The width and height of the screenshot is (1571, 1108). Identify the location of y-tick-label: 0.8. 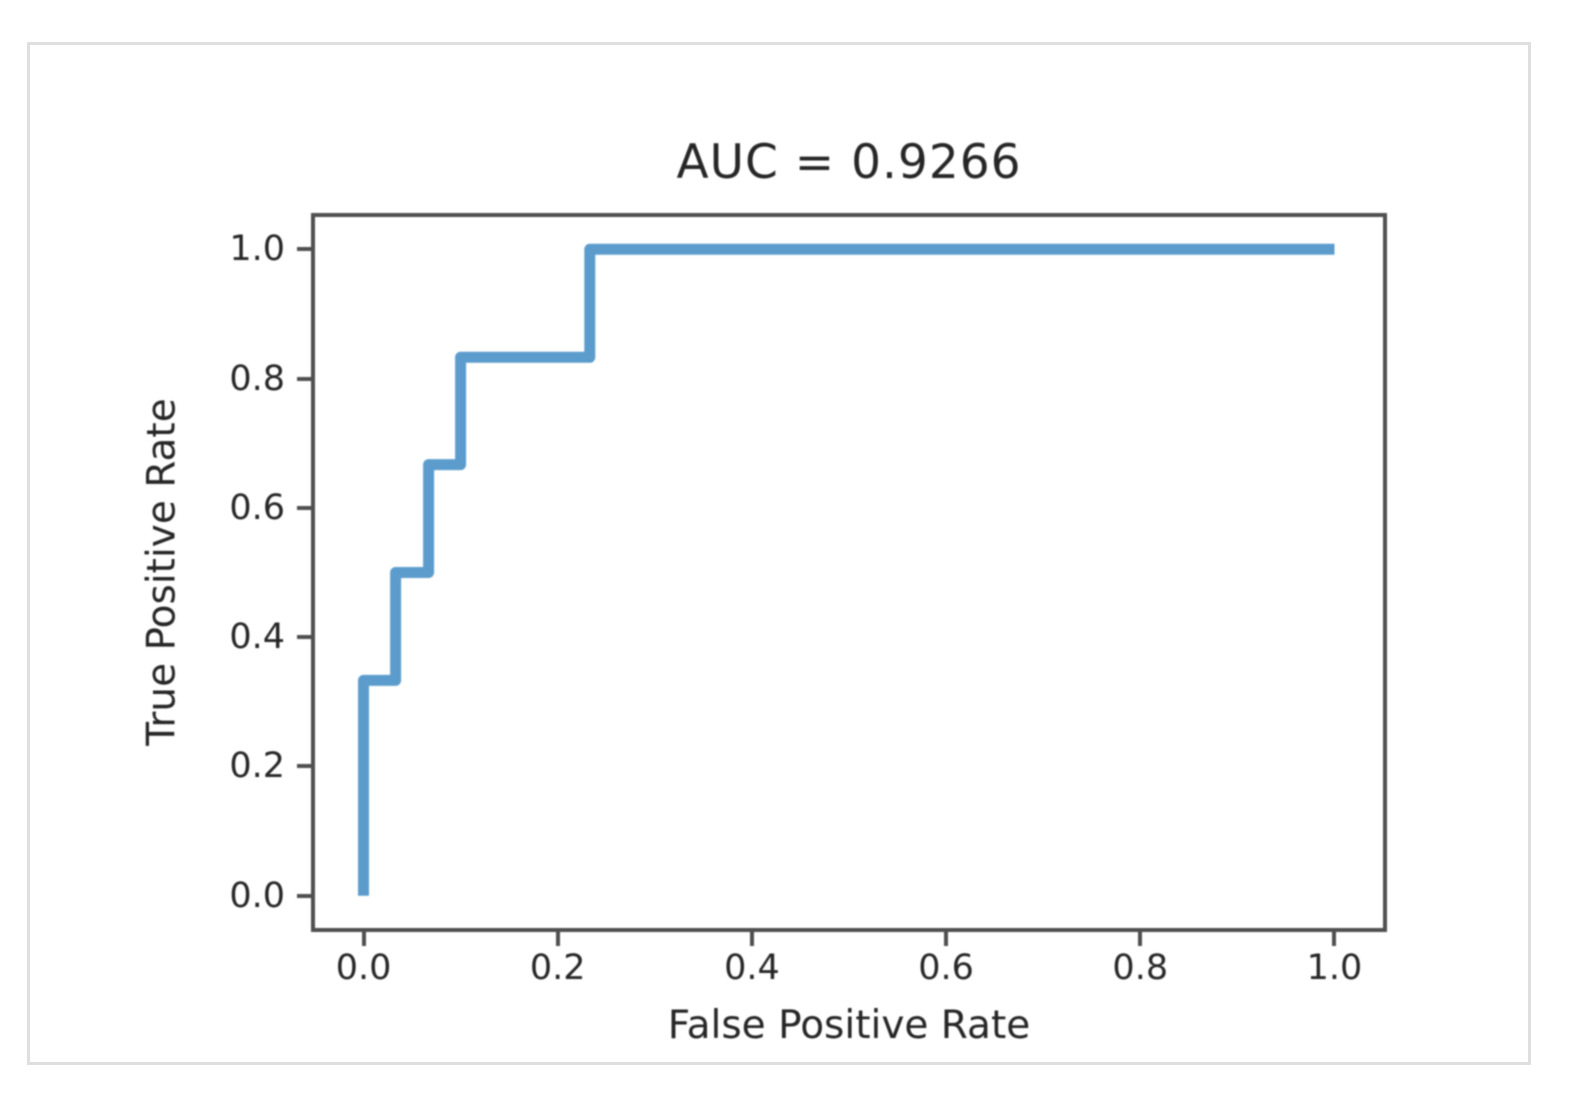
(257, 378).